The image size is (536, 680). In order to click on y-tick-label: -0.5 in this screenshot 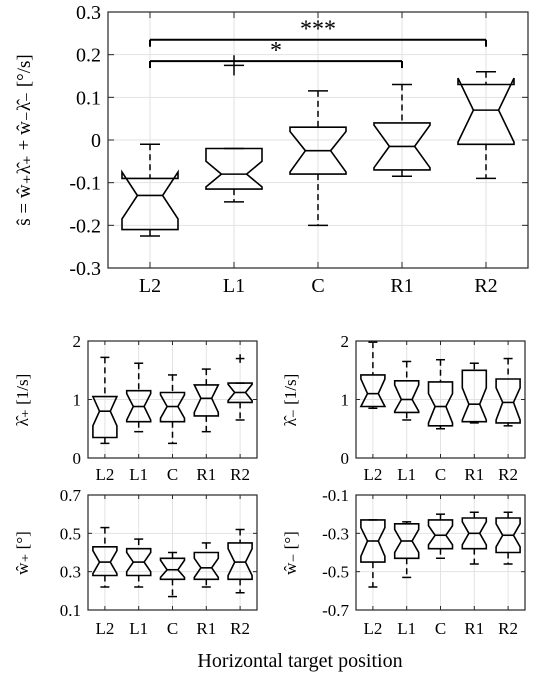, I will do `click(335, 572)`.